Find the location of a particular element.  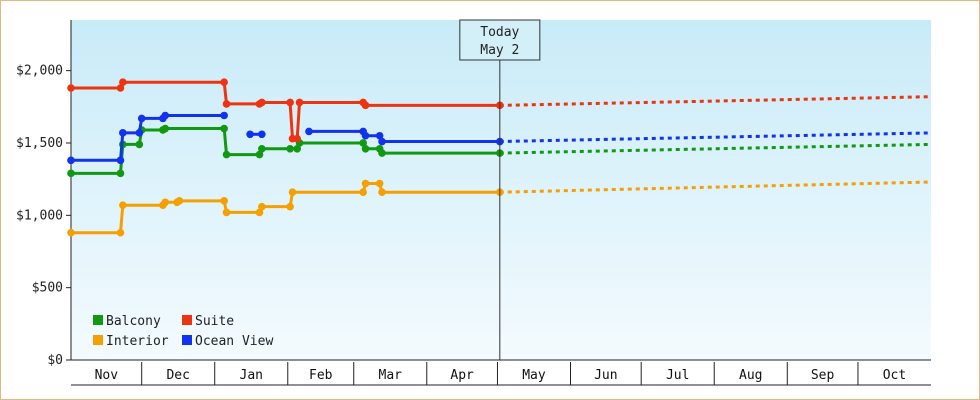

legend-swatch-ocean-view is located at coordinates (187, 340).